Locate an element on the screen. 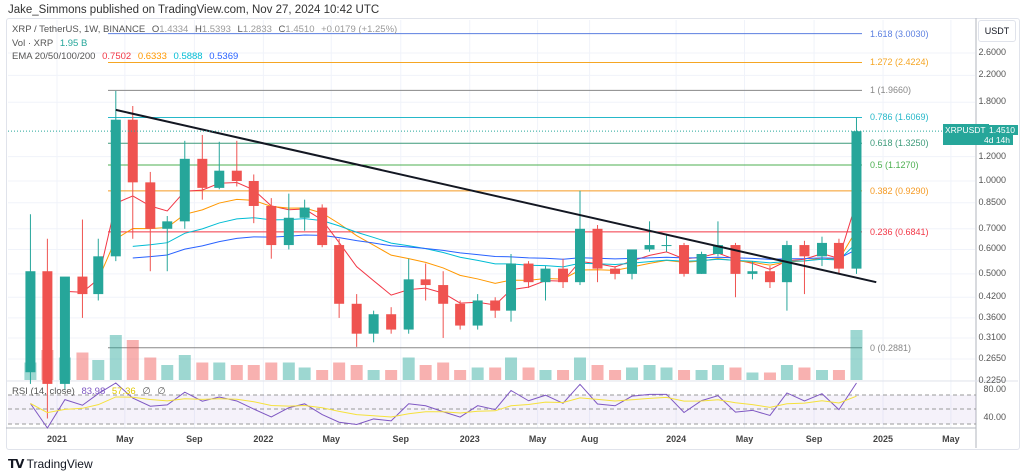 Image resolution: width=1024 pixels, height=473 pixels. rsi-extra-2: ∅ is located at coordinates (161, 391).